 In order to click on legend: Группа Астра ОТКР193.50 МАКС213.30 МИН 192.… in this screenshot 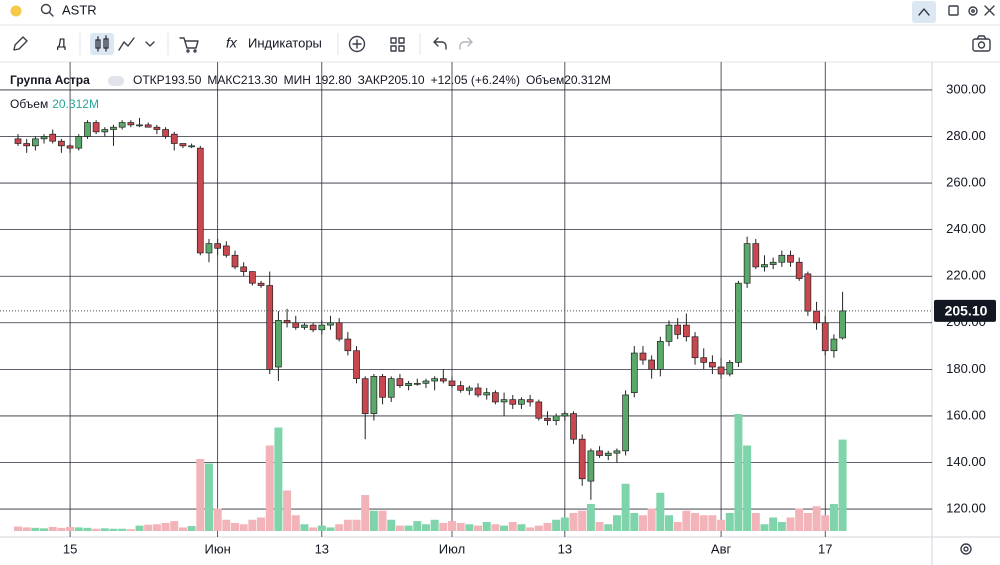, I will do `click(310, 92)`.